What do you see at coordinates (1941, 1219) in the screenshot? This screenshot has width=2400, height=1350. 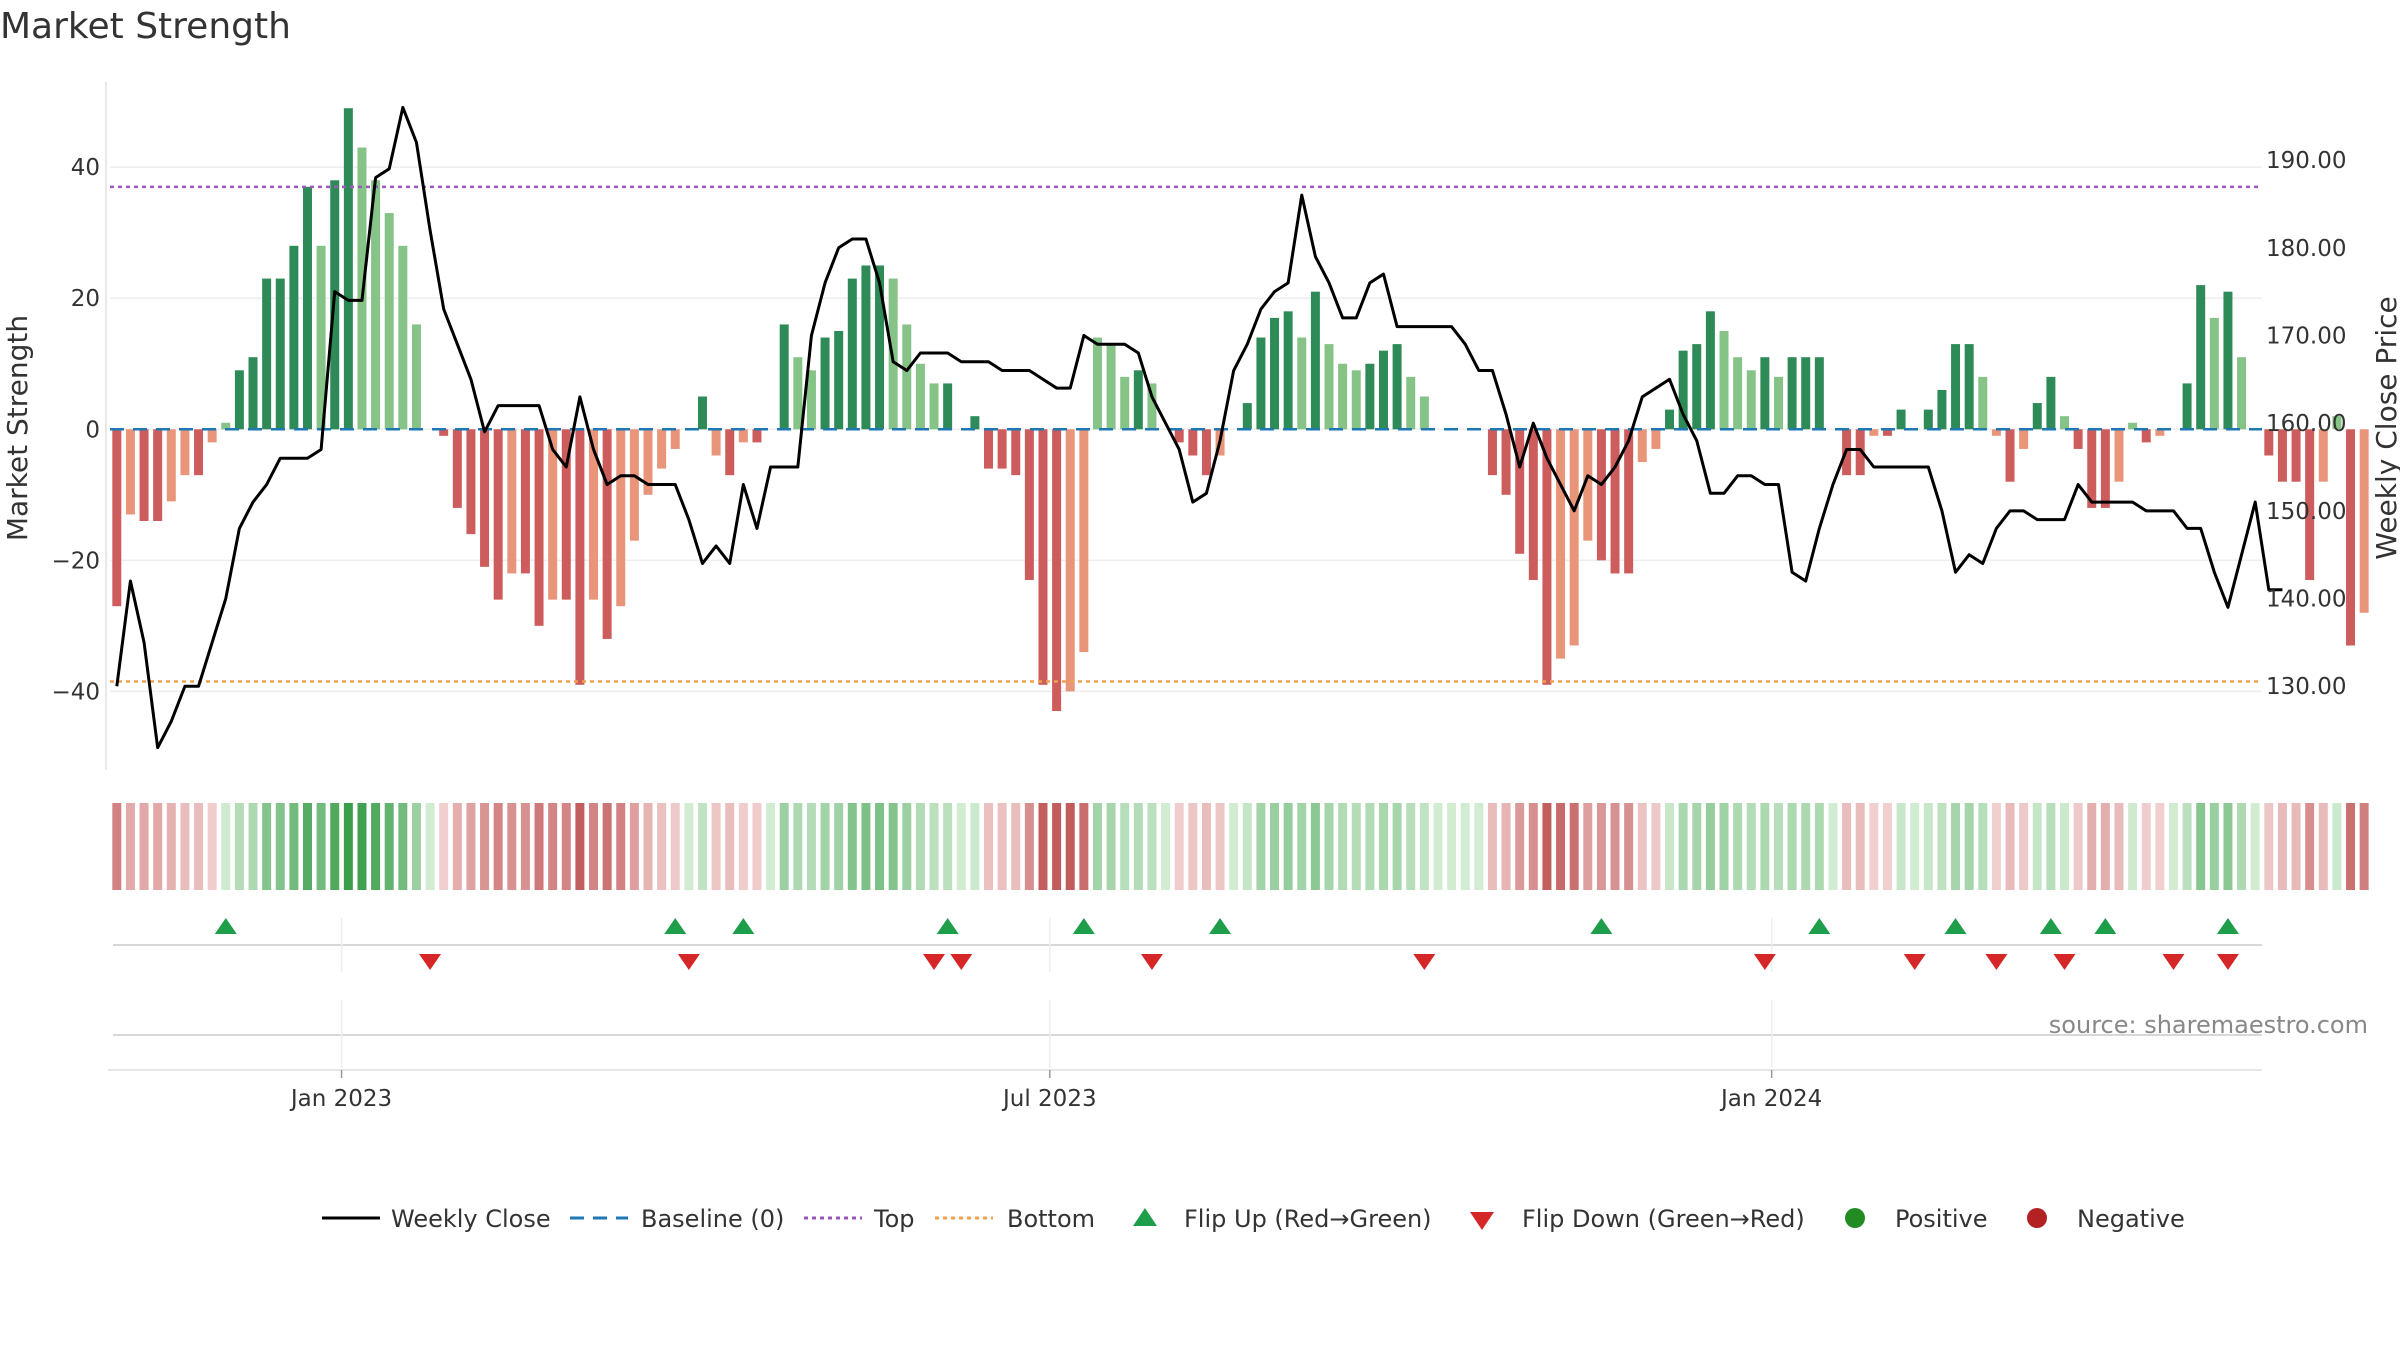 I see `legend-positive: Positive` at bounding box center [1941, 1219].